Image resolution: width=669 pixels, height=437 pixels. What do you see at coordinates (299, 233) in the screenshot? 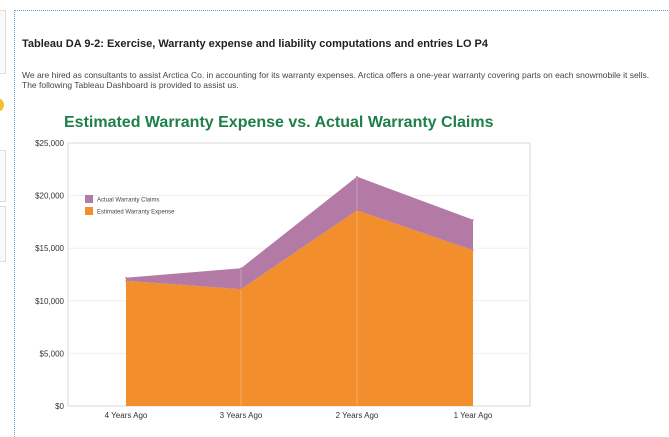
I see `actual-claims-area` at bounding box center [299, 233].